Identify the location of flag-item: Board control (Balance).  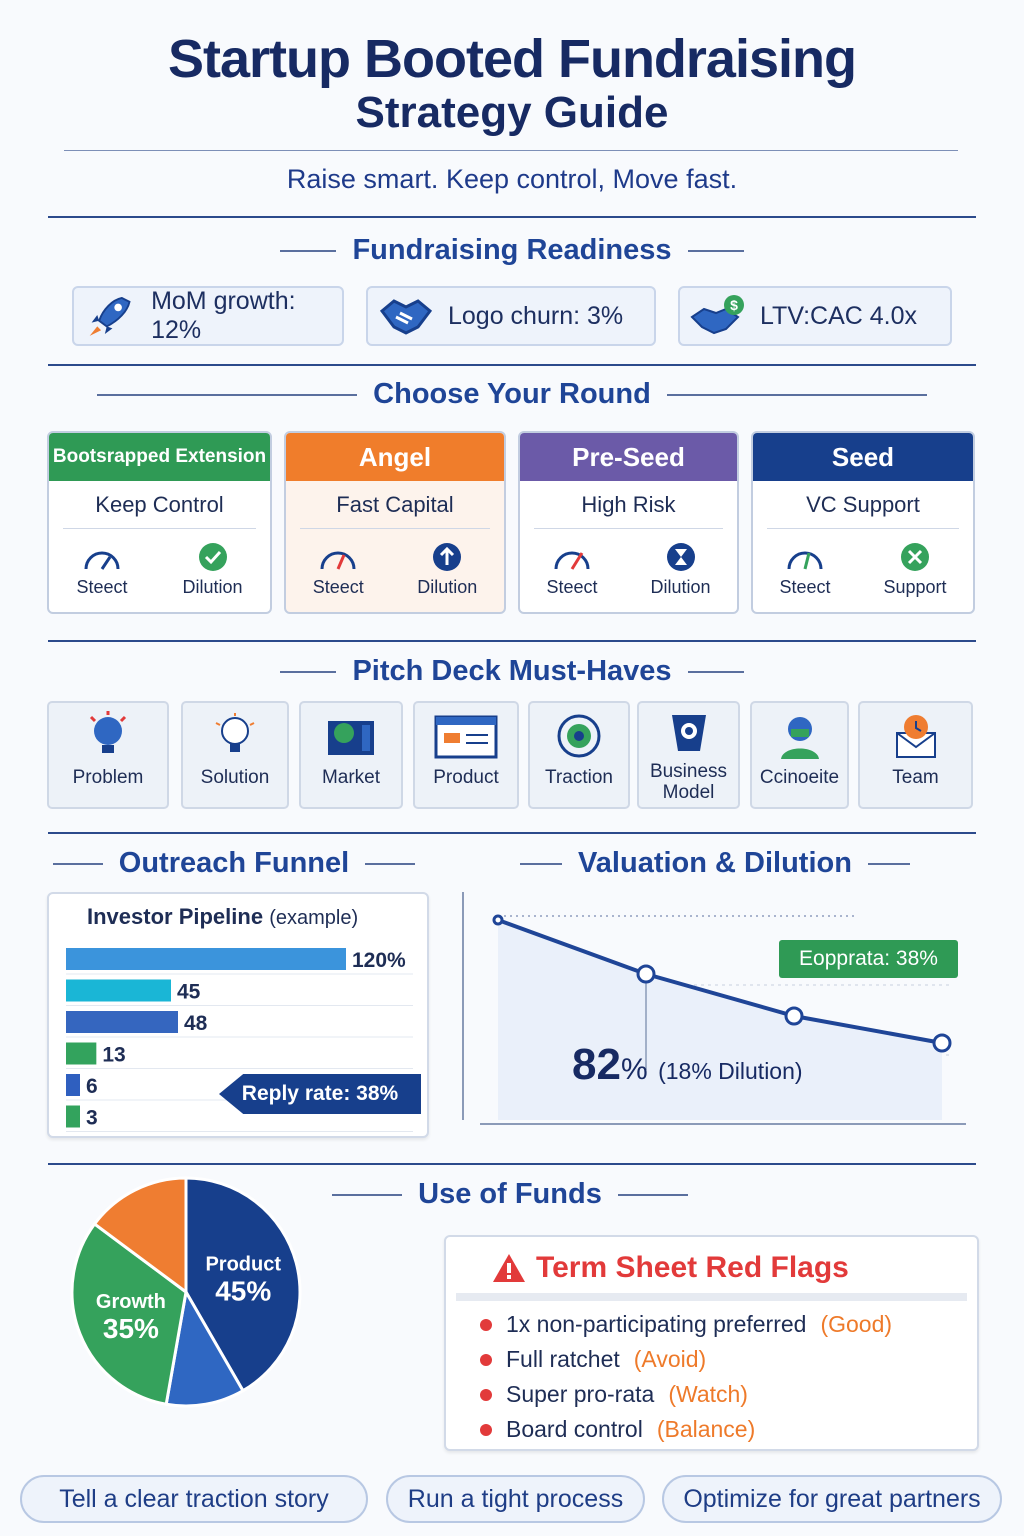
(728, 1429).